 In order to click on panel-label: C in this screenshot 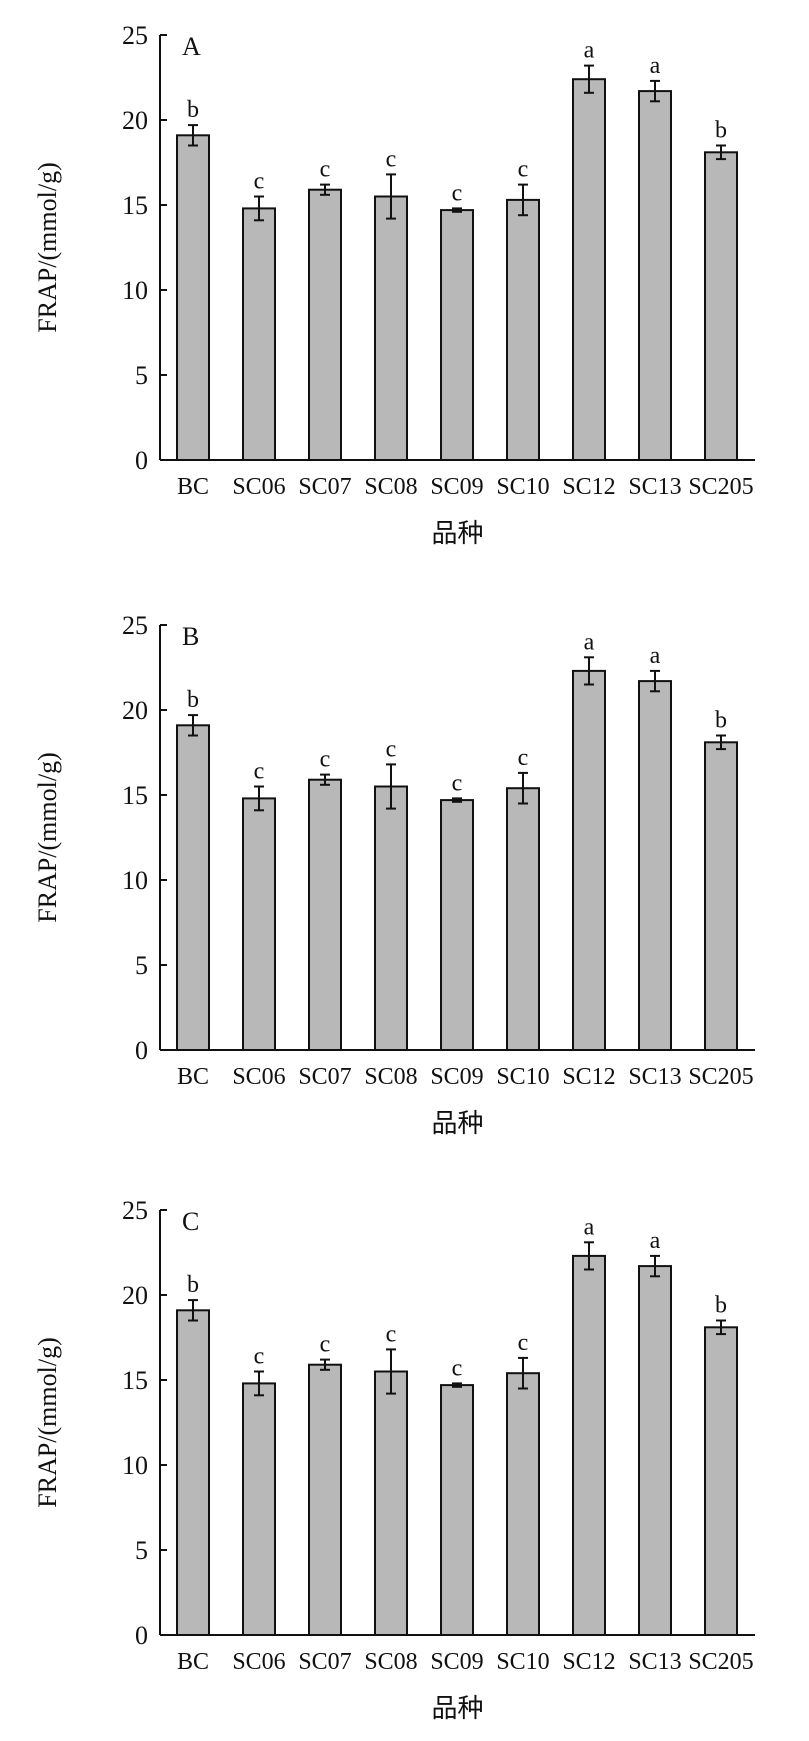, I will do `click(190, 1221)`.